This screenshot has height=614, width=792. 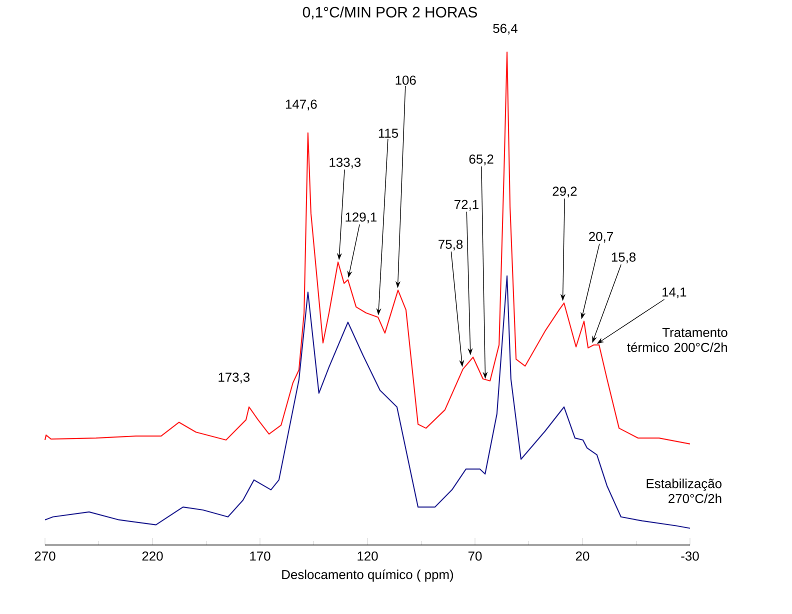 I want to click on x-tick-label: 70, so click(x=475, y=556).